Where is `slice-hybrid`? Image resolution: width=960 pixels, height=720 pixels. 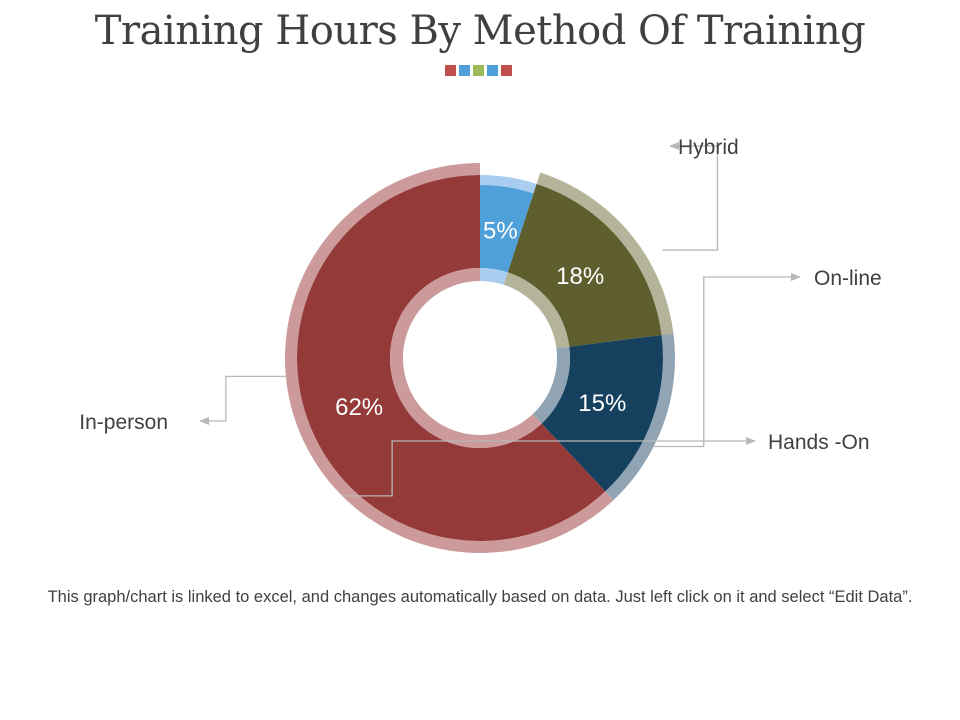 slice-hybrid is located at coordinates (507, 229).